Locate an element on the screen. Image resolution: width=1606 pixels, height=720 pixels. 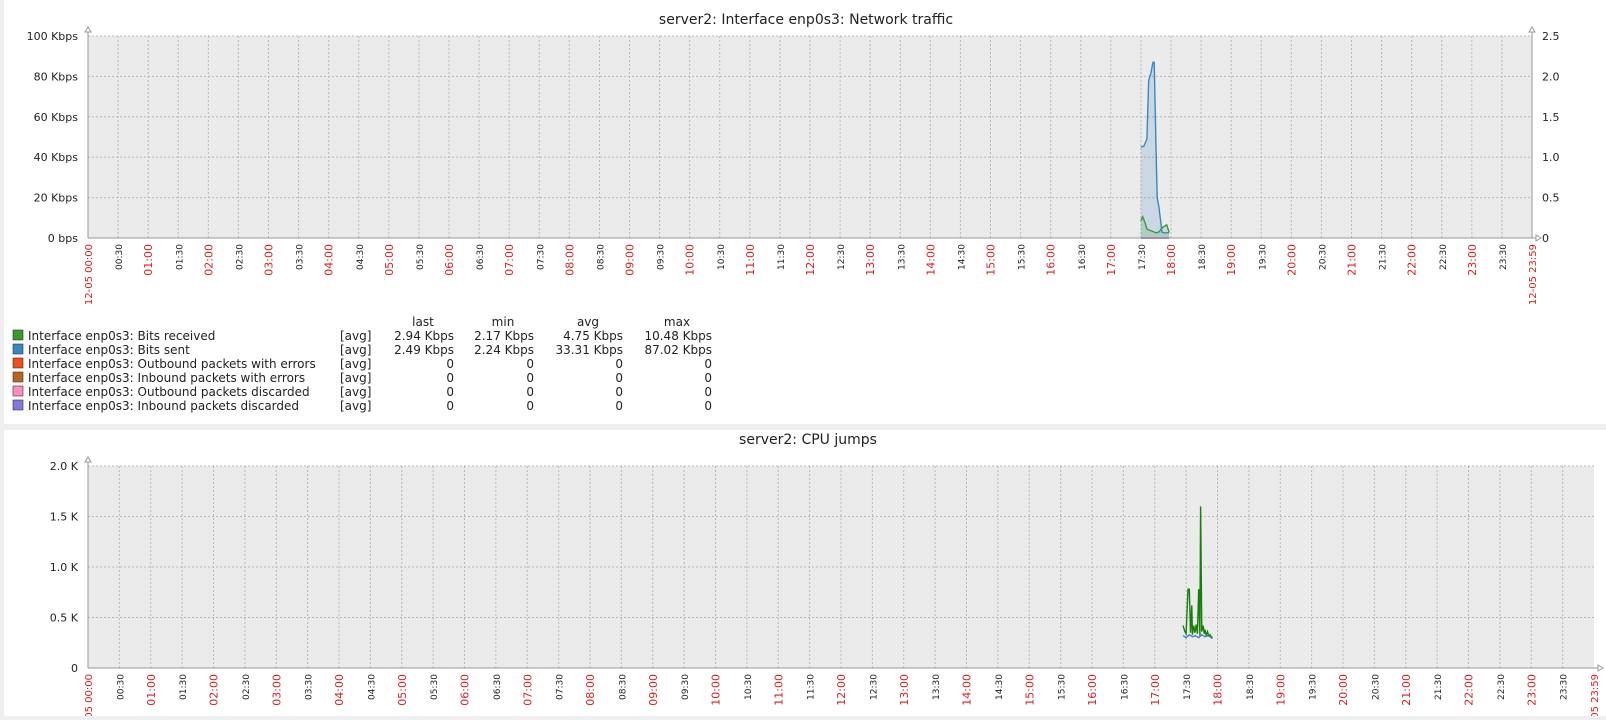
y-tick-label: 80 Kbps is located at coordinates (56, 76).